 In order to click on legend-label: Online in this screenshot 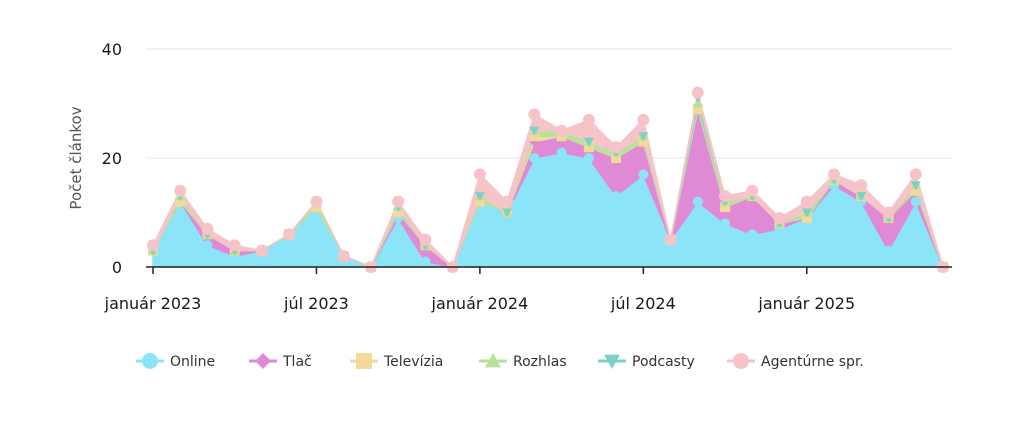, I will do `click(192, 362)`.